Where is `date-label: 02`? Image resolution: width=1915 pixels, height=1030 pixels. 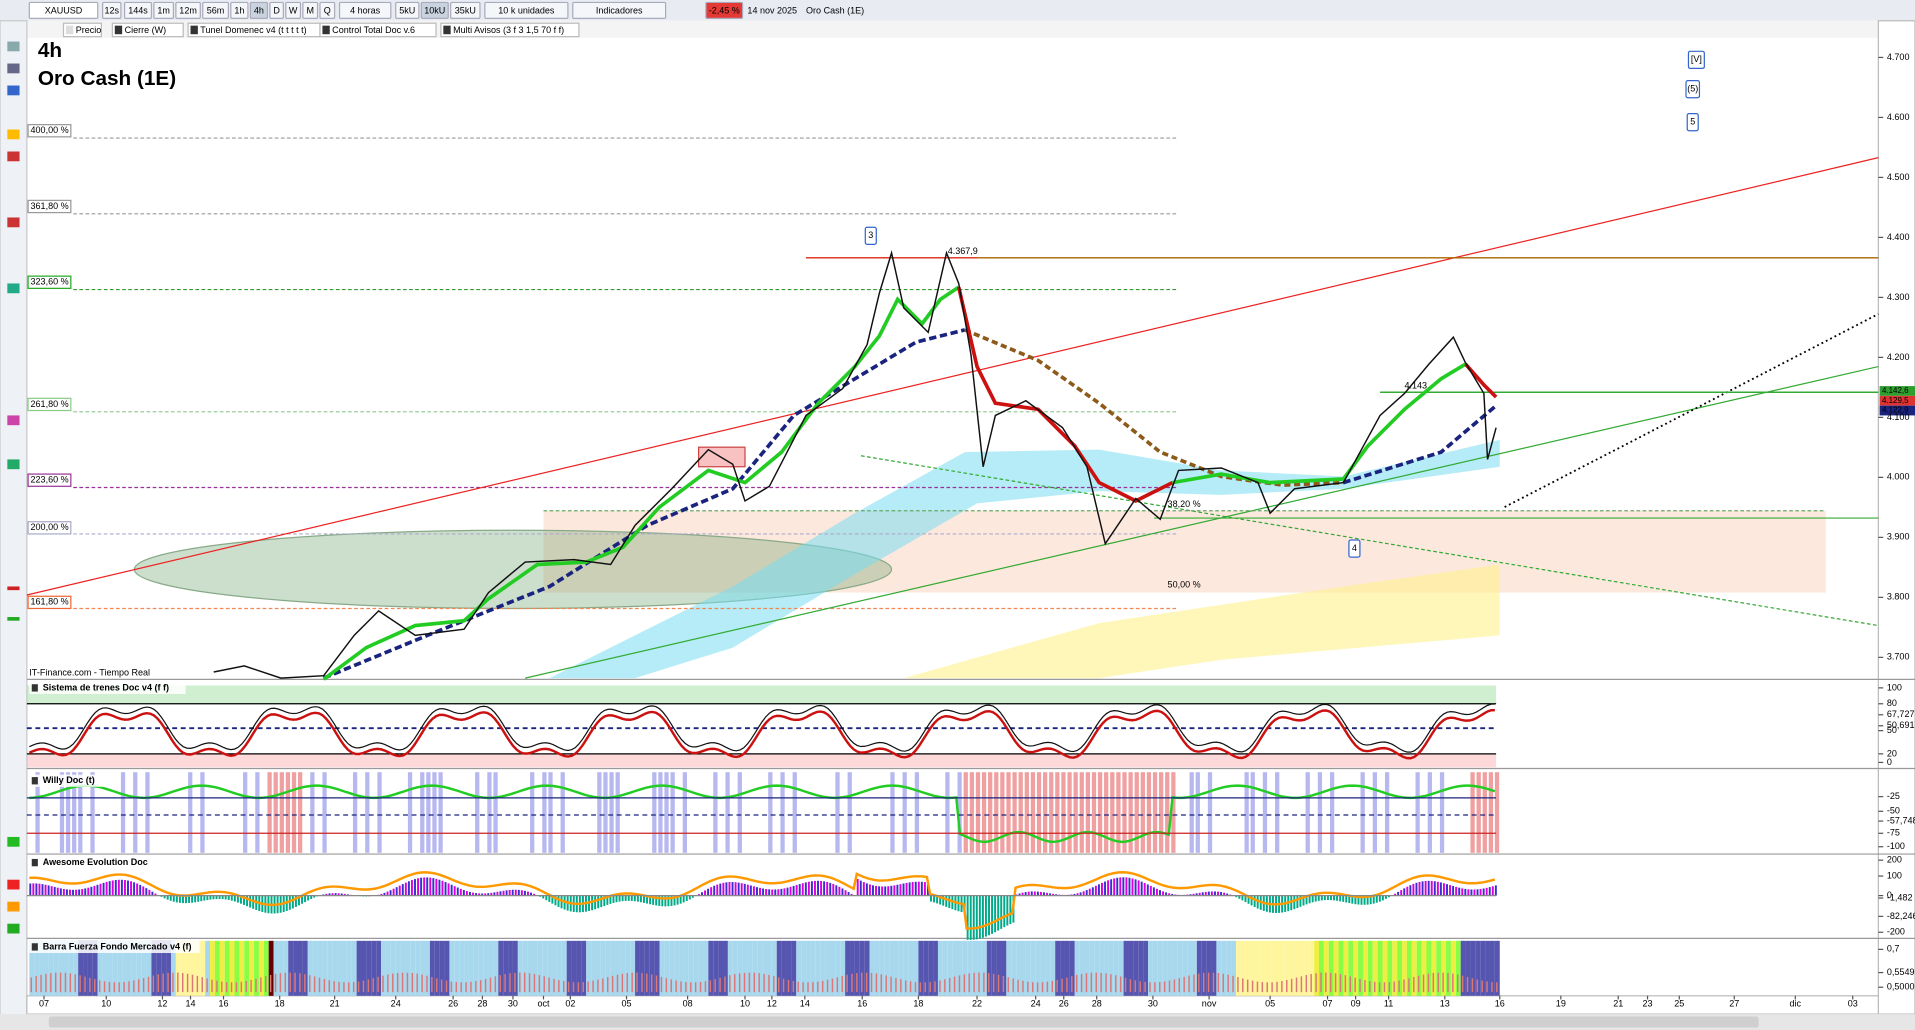
date-label: 02 is located at coordinates (570, 1004).